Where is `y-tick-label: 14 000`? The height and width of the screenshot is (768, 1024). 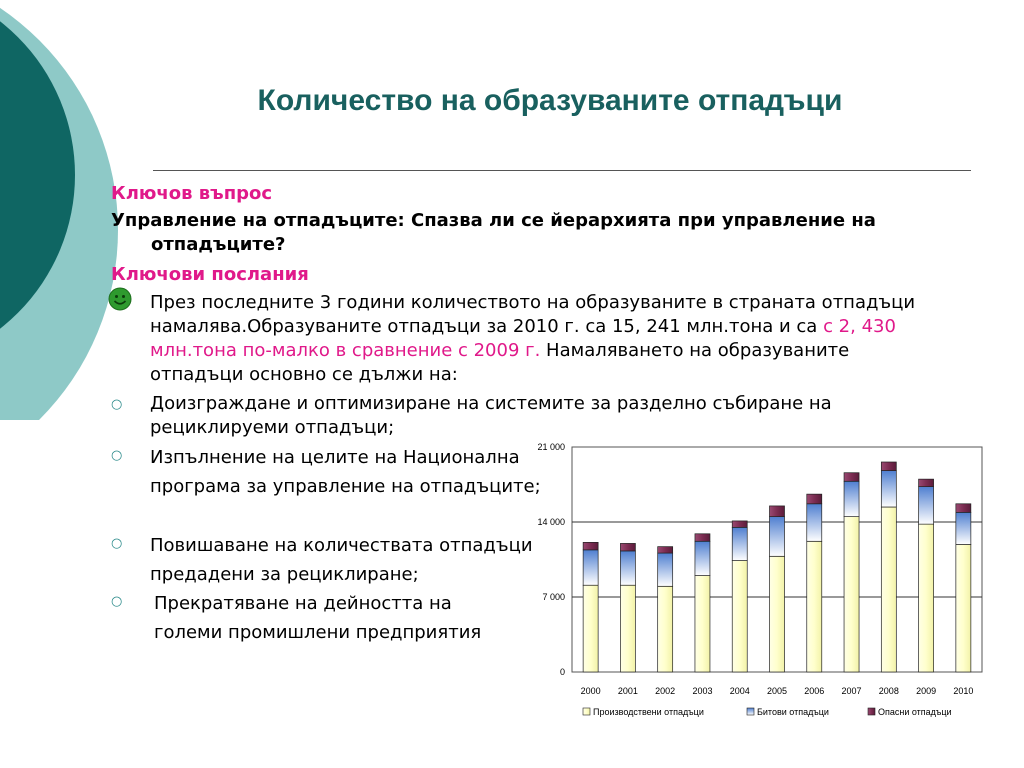 y-tick-label: 14 000 is located at coordinates (551, 522).